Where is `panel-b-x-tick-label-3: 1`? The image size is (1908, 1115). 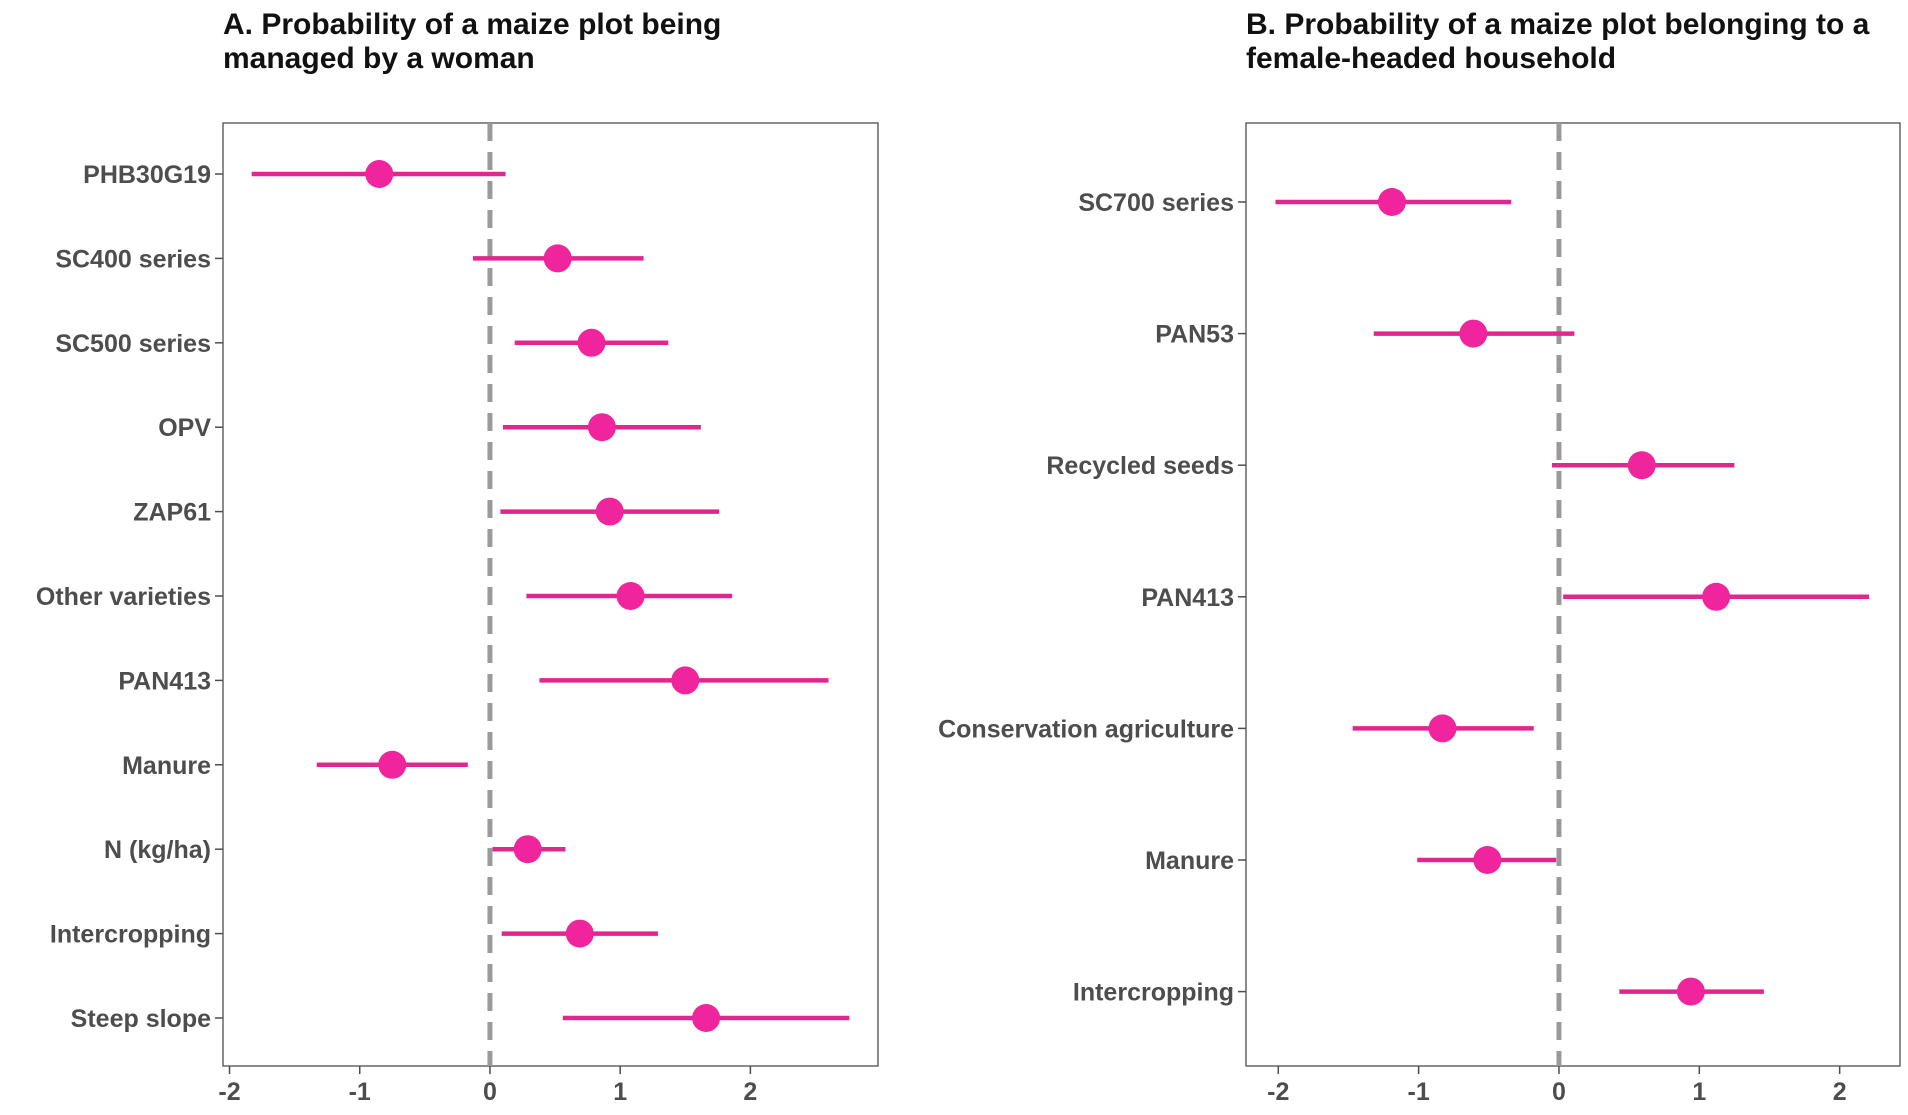
panel-b-x-tick-label-3: 1 is located at coordinates (1699, 1092).